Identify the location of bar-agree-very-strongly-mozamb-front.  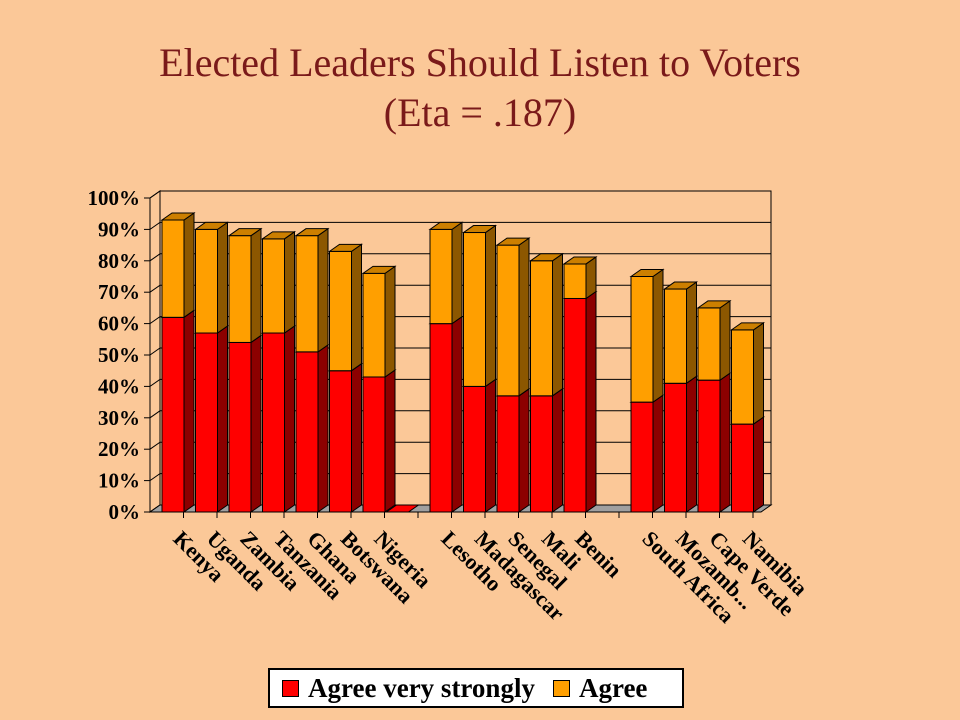
(675, 447).